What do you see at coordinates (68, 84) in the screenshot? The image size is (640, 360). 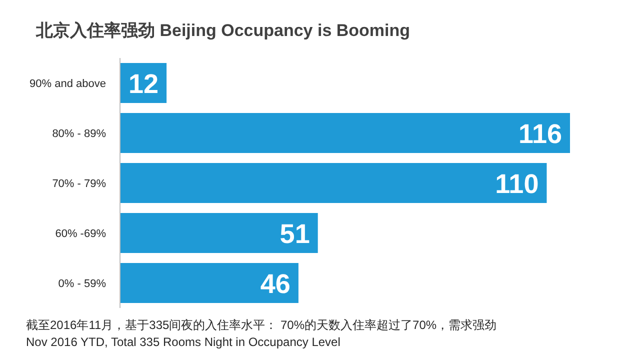 I see `y-tick-label: 90% and above` at bounding box center [68, 84].